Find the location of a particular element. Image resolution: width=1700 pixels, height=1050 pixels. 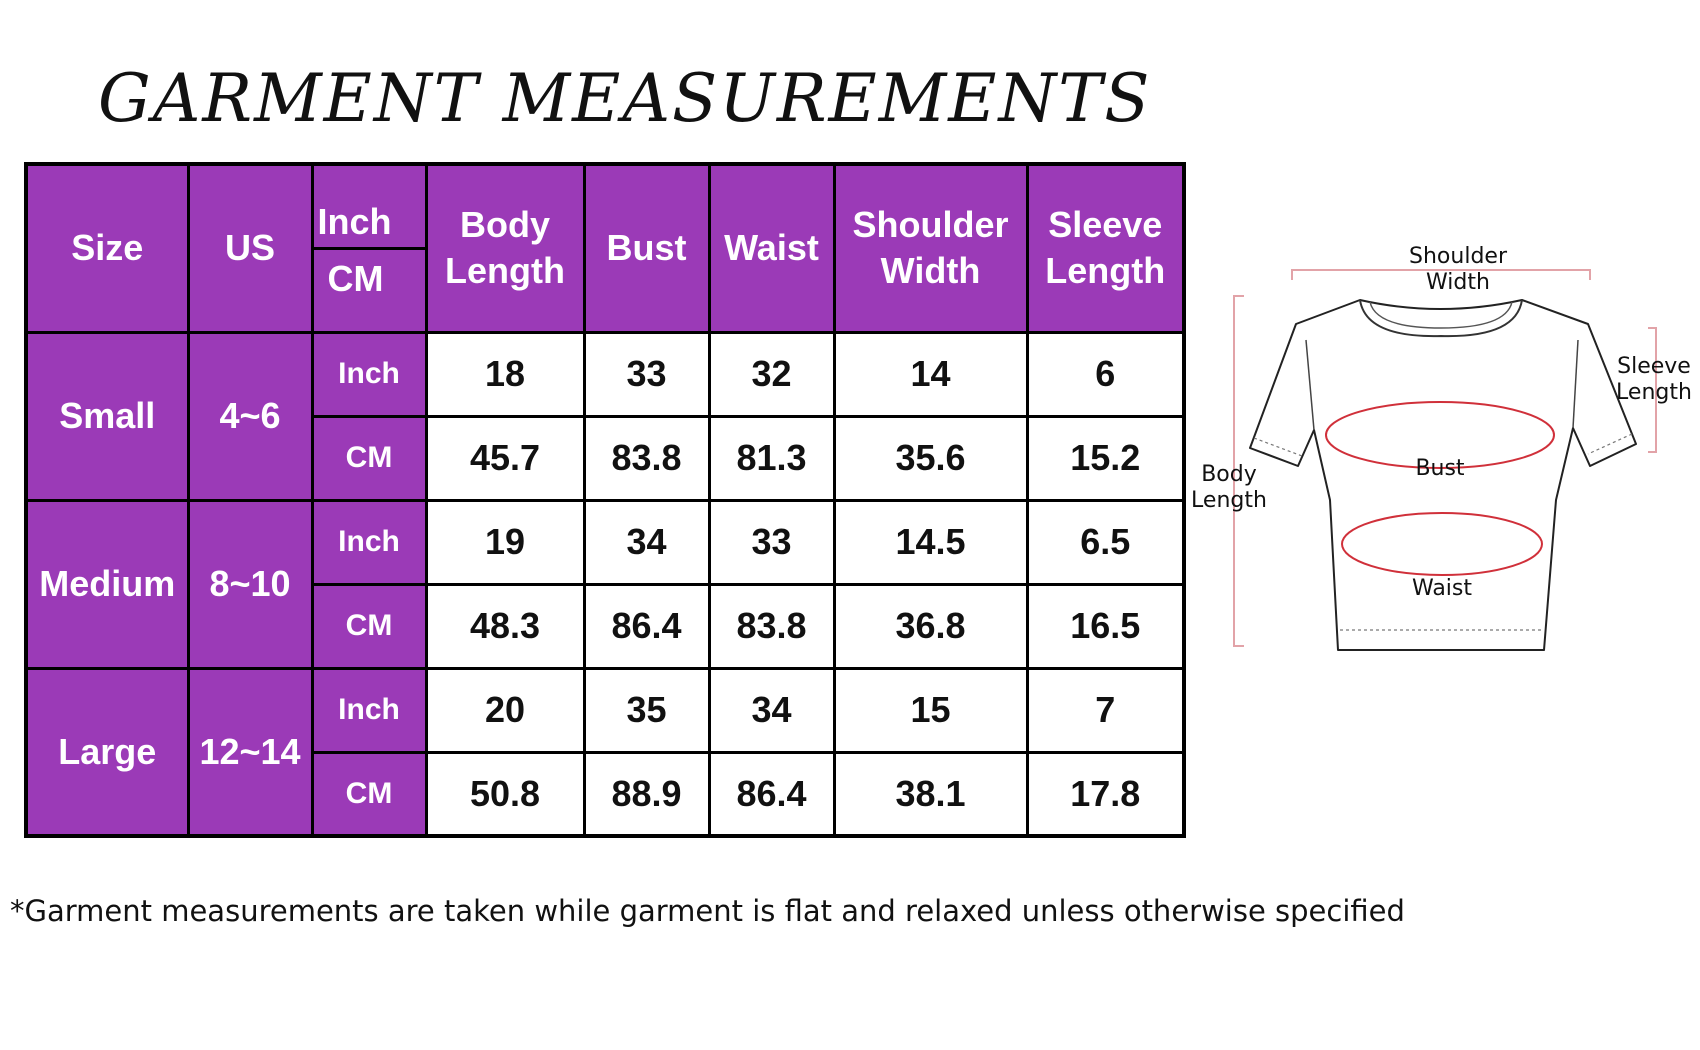

size-cell: Large is located at coordinates (107, 752).